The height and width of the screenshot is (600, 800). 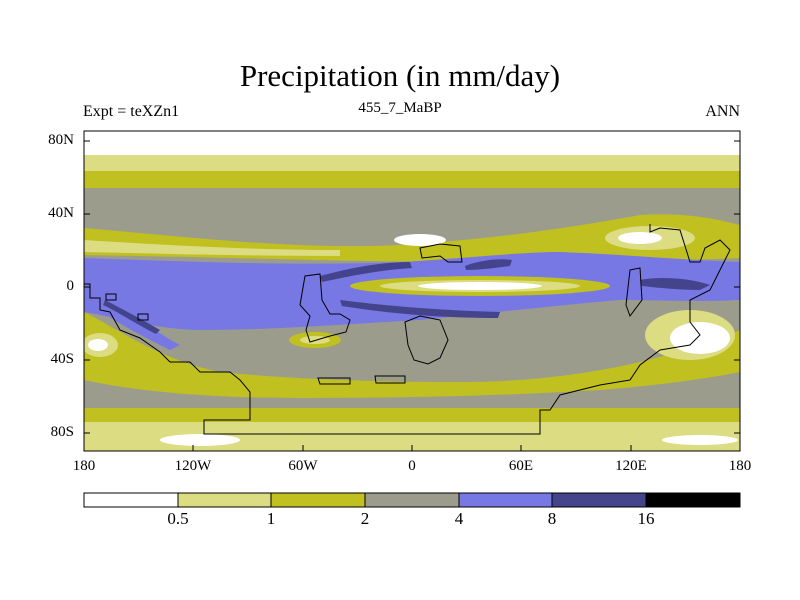 I want to click on x-tick-label: 120W, so click(x=193, y=466).